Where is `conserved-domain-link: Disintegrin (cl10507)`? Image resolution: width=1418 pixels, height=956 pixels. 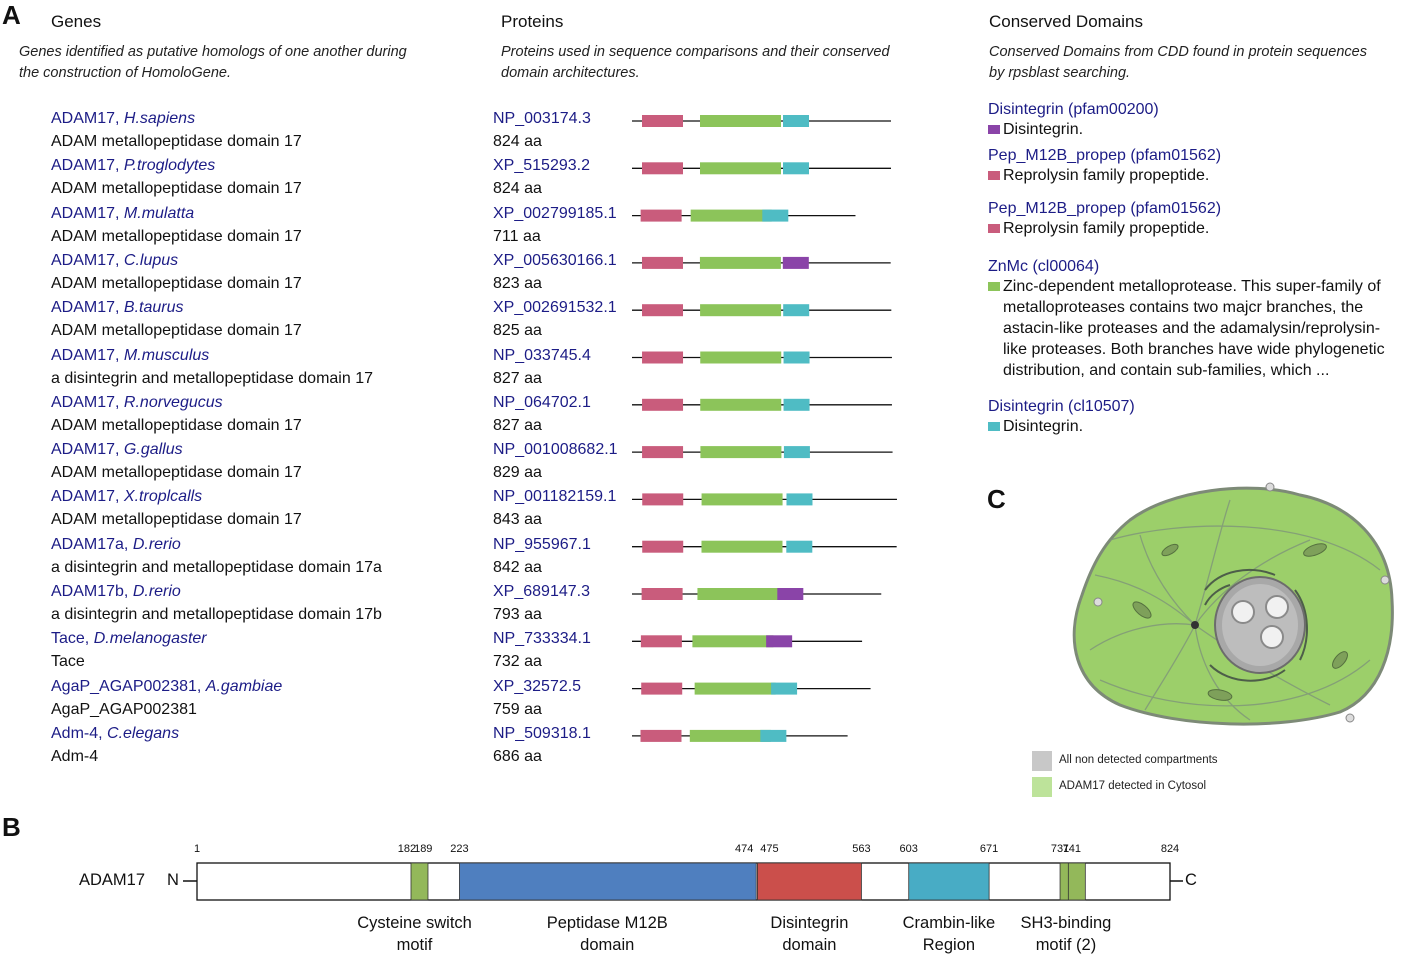
conserved-domain-link: Disintegrin (cl10507) is located at coordinates (1061, 406).